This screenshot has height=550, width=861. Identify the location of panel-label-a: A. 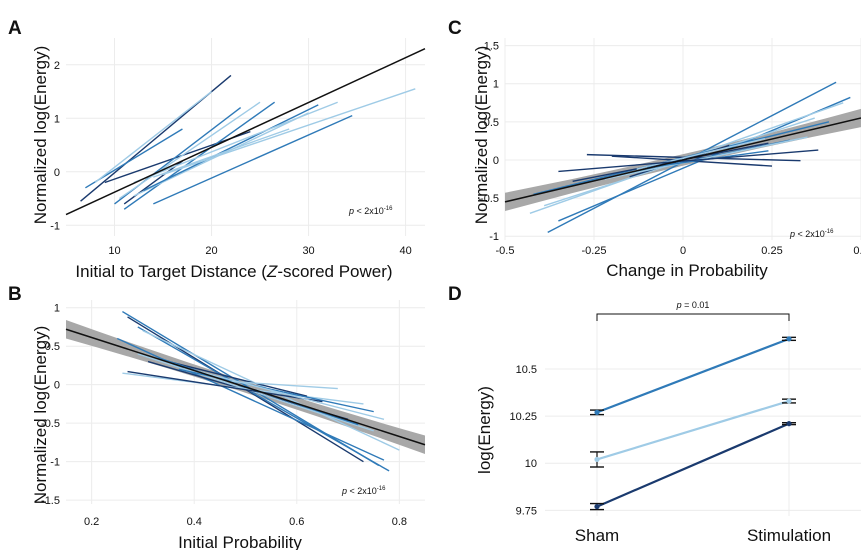
(15, 28).